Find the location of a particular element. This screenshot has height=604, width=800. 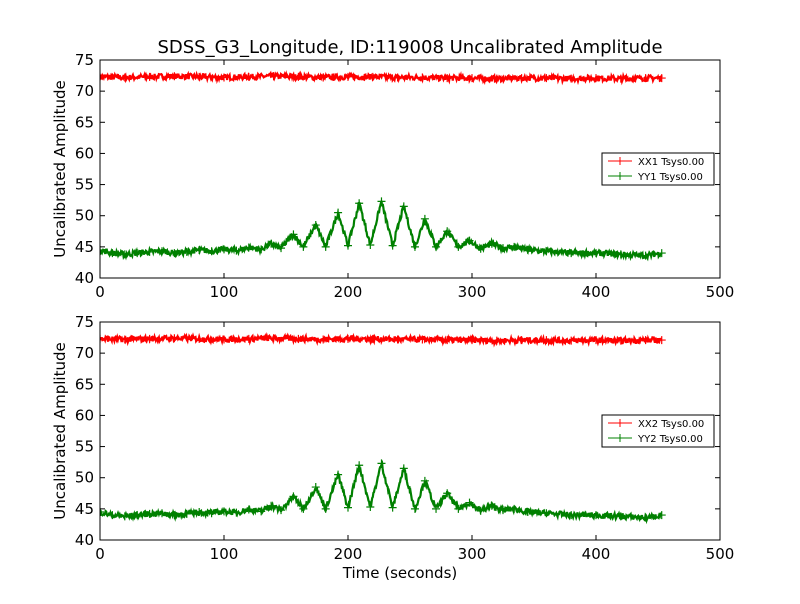

legend-label: XX2 Tsys0.00 is located at coordinates (671, 424).